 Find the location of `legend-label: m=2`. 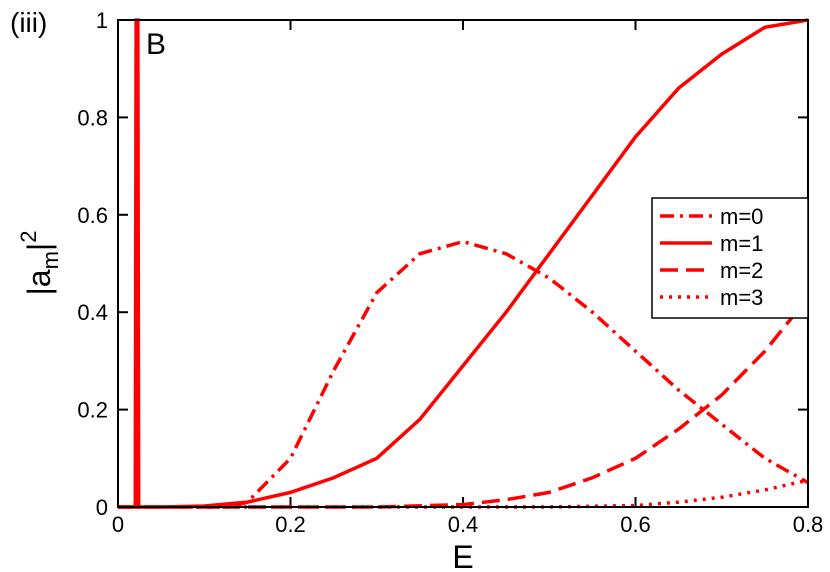

legend-label: m=2 is located at coordinates (741, 270).